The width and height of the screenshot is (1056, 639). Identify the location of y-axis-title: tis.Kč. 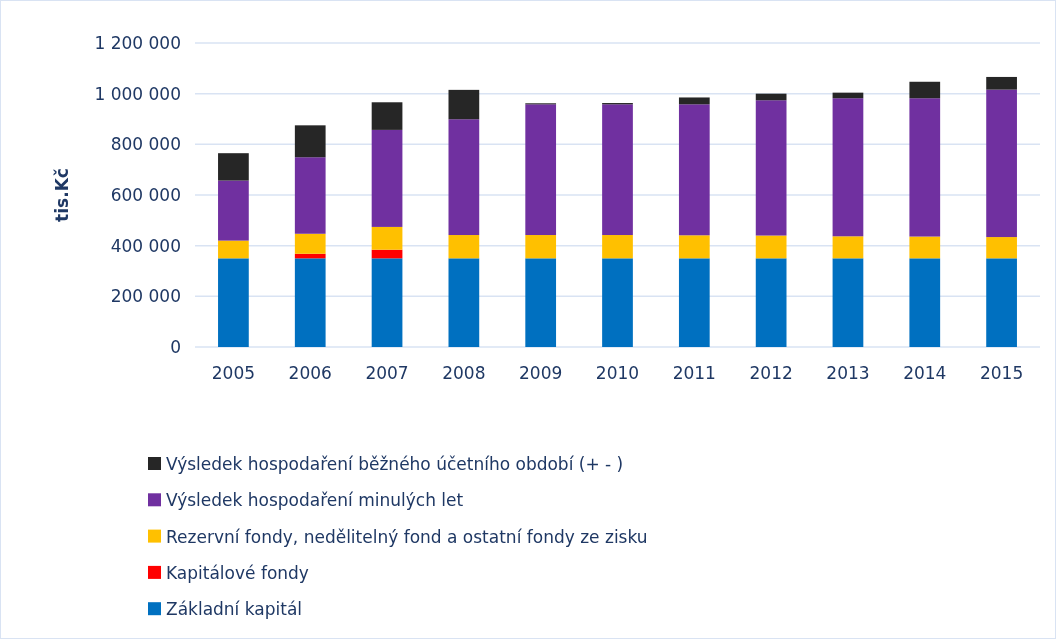
(62, 195).